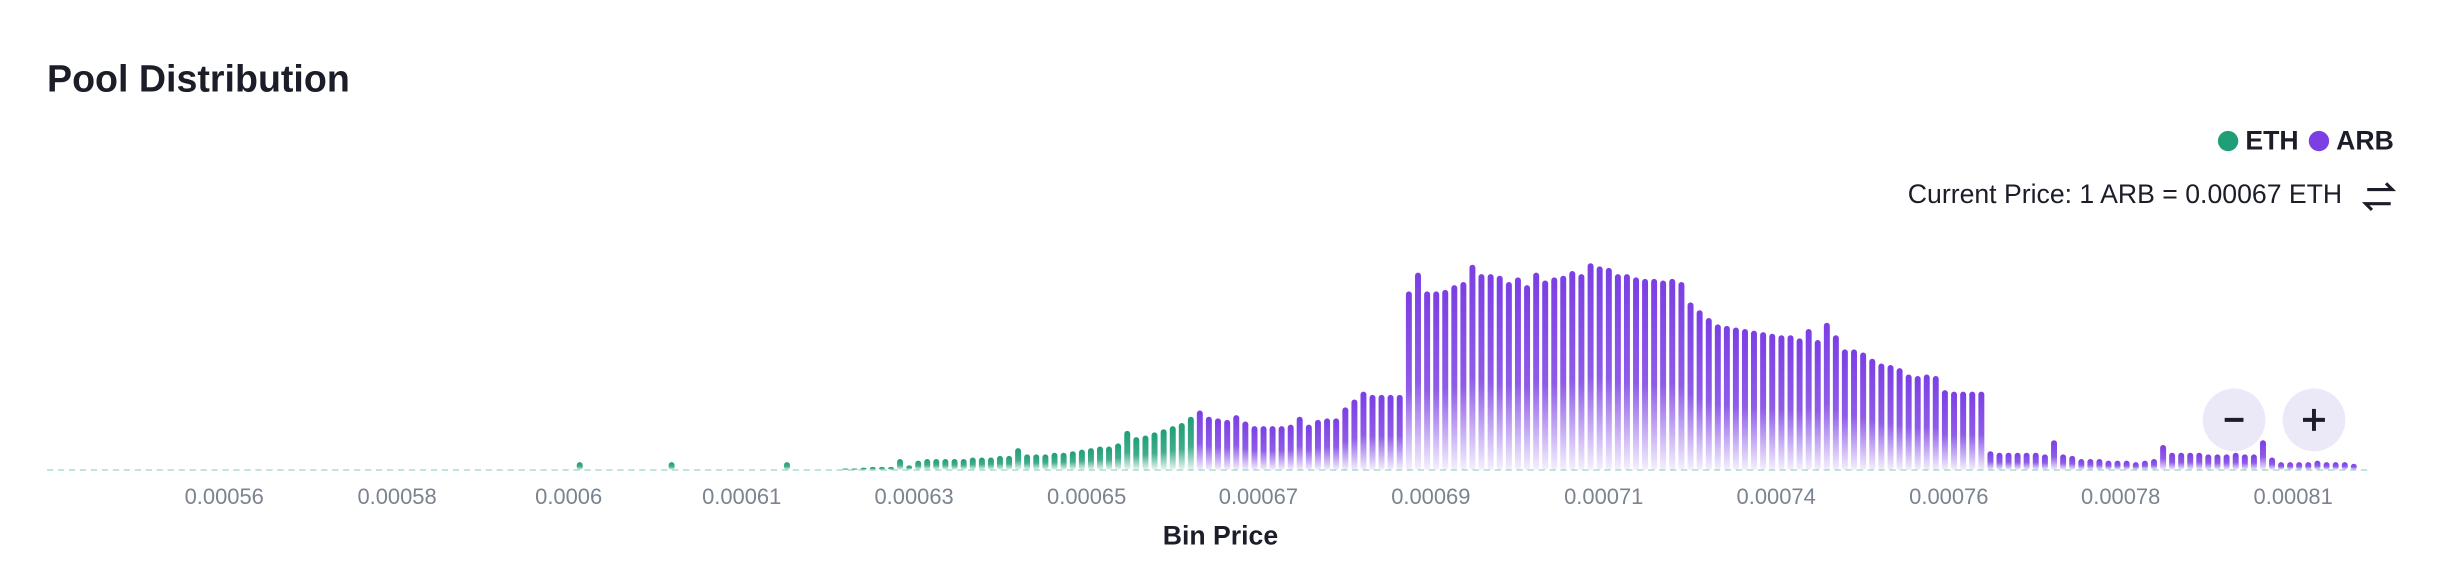 The image size is (2444, 574). What do you see at coordinates (1776, 496) in the screenshot?
I see `x-tick-label: 0.00074` at bounding box center [1776, 496].